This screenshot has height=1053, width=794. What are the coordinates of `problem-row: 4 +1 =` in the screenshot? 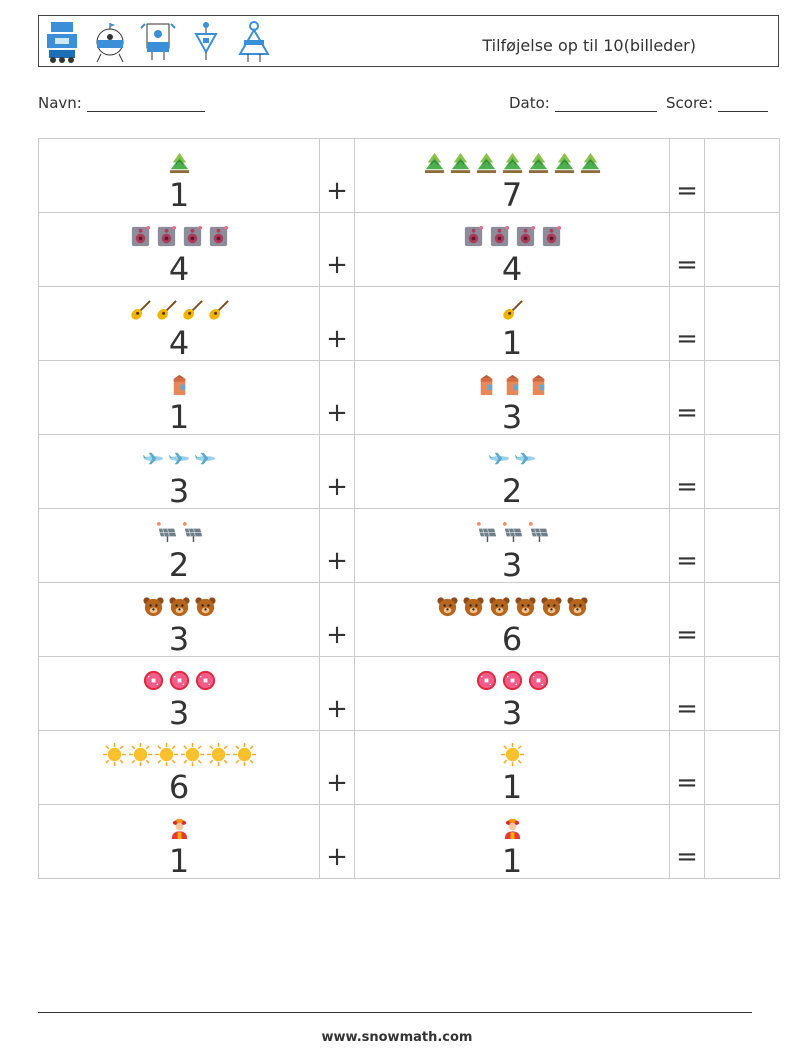 It's located at (409, 324).